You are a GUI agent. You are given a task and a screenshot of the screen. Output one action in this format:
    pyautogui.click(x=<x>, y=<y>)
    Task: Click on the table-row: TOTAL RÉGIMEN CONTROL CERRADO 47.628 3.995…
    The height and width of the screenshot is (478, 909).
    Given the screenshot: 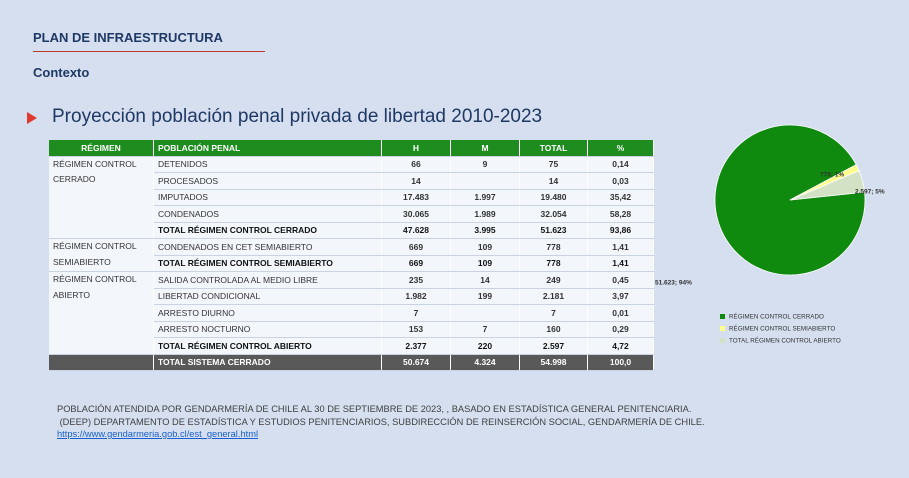 What is the action you would take?
    pyautogui.click(x=351, y=230)
    